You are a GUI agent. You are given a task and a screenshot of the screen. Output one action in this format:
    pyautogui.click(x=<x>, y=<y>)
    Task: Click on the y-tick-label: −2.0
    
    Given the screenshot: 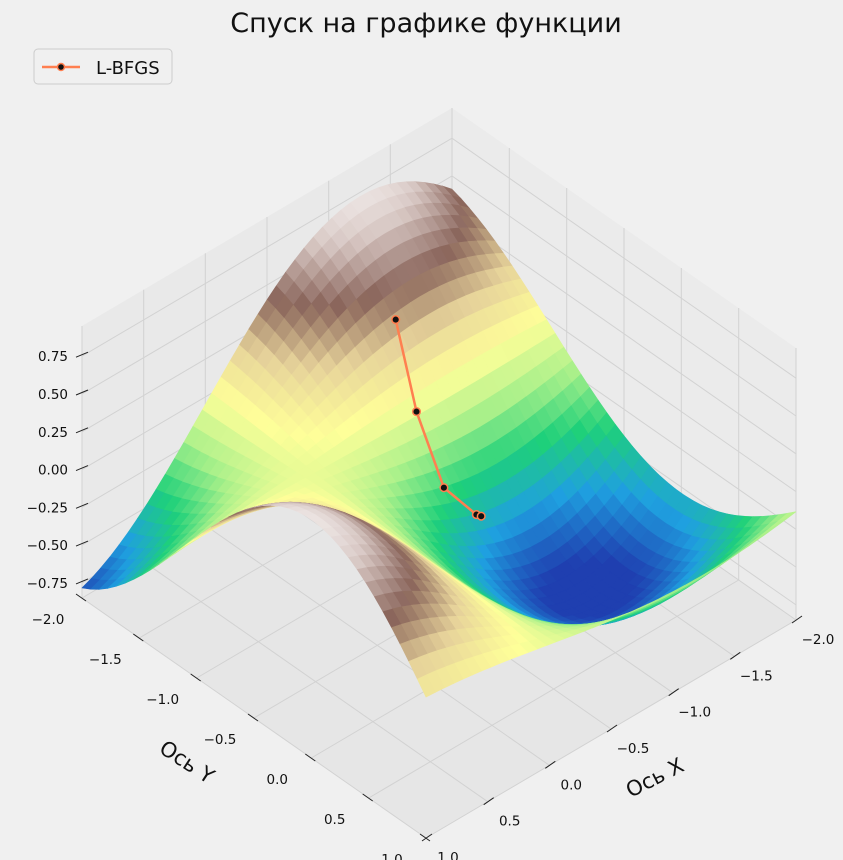 What is the action you would take?
    pyautogui.click(x=48, y=620)
    